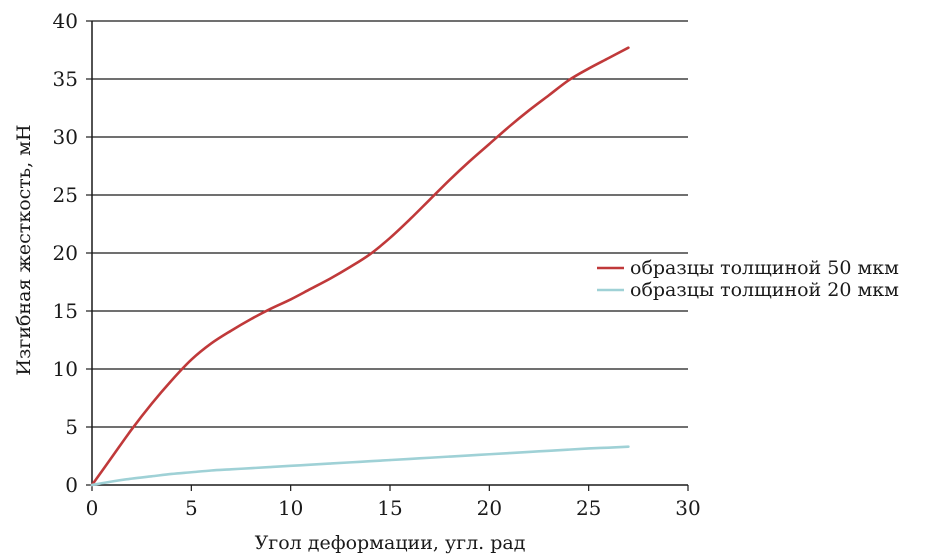 The image size is (947, 559). What do you see at coordinates (65, 79) in the screenshot?
I see `y-tick-label: 35` at bounding box center [65, 79].